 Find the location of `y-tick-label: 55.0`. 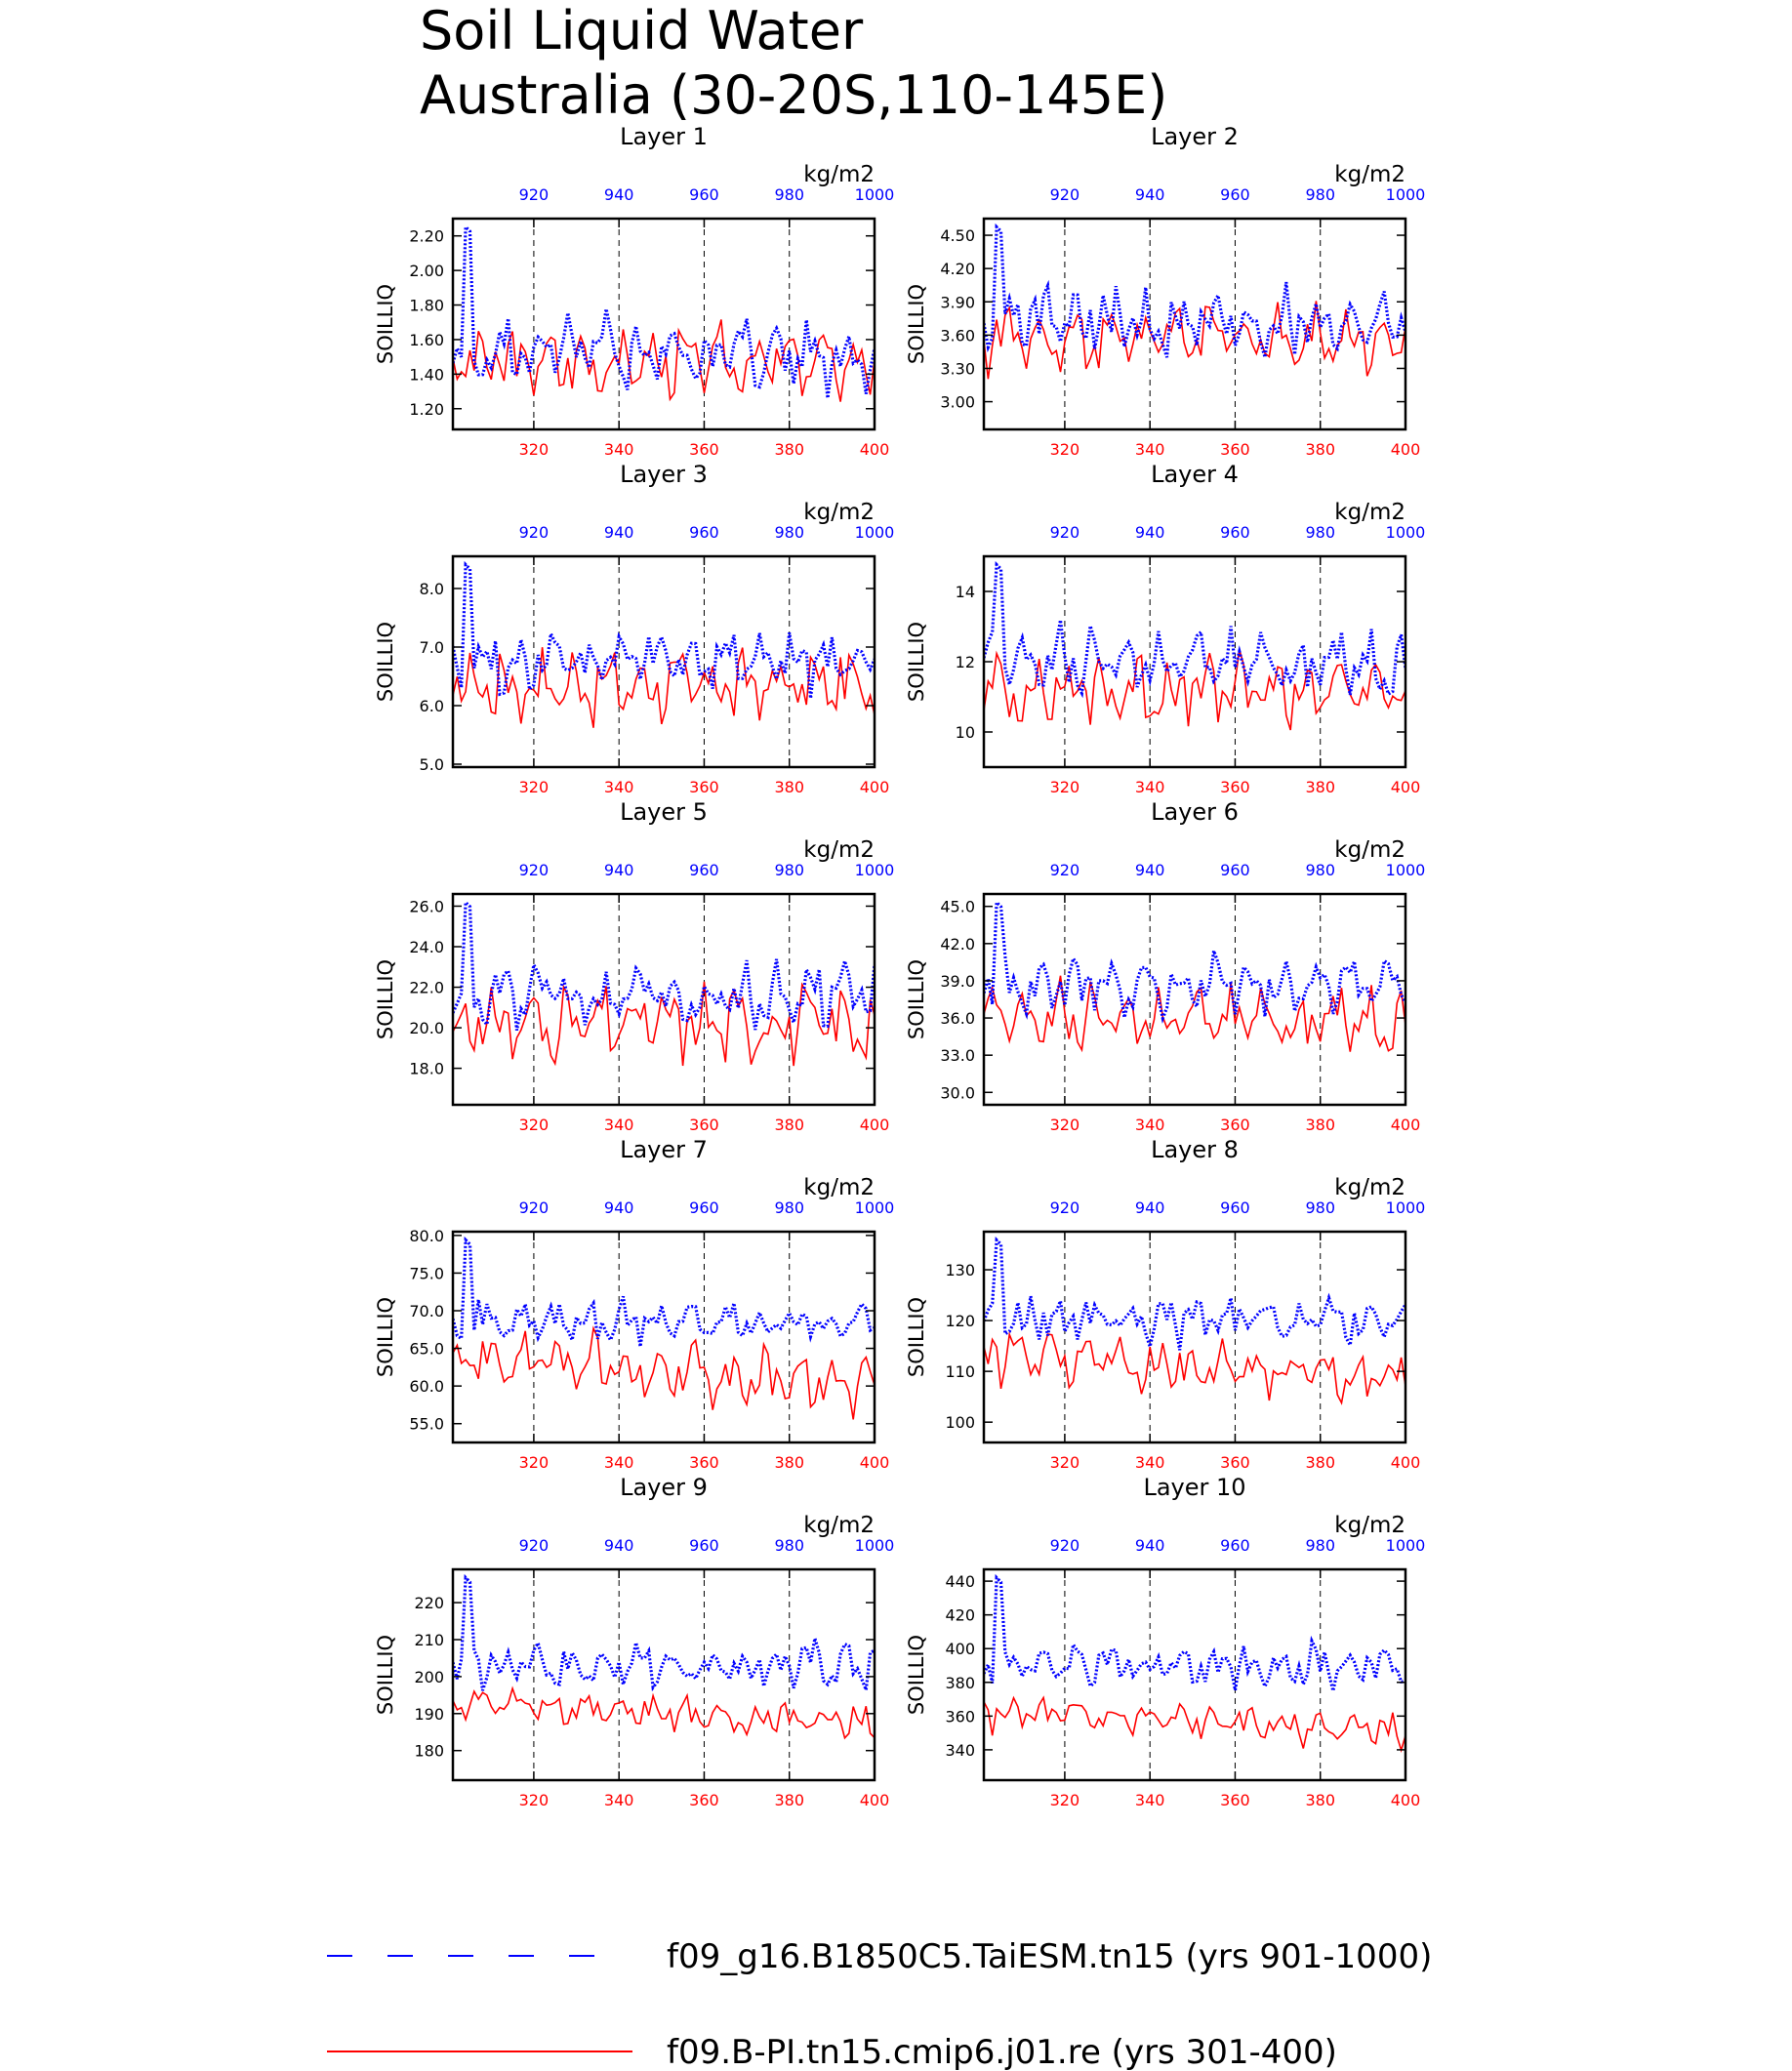

y-tick-label: 55.0 is located at coordinates (426, 1424).